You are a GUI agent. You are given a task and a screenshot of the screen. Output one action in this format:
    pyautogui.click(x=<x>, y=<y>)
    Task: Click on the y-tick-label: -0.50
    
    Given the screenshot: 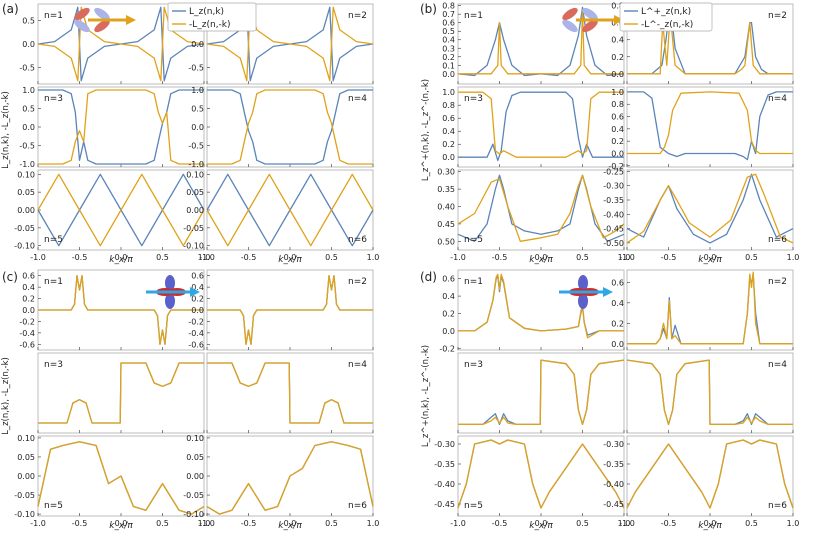 What is the action you would take?
    pyautogui.click(x=613, y=243)
    